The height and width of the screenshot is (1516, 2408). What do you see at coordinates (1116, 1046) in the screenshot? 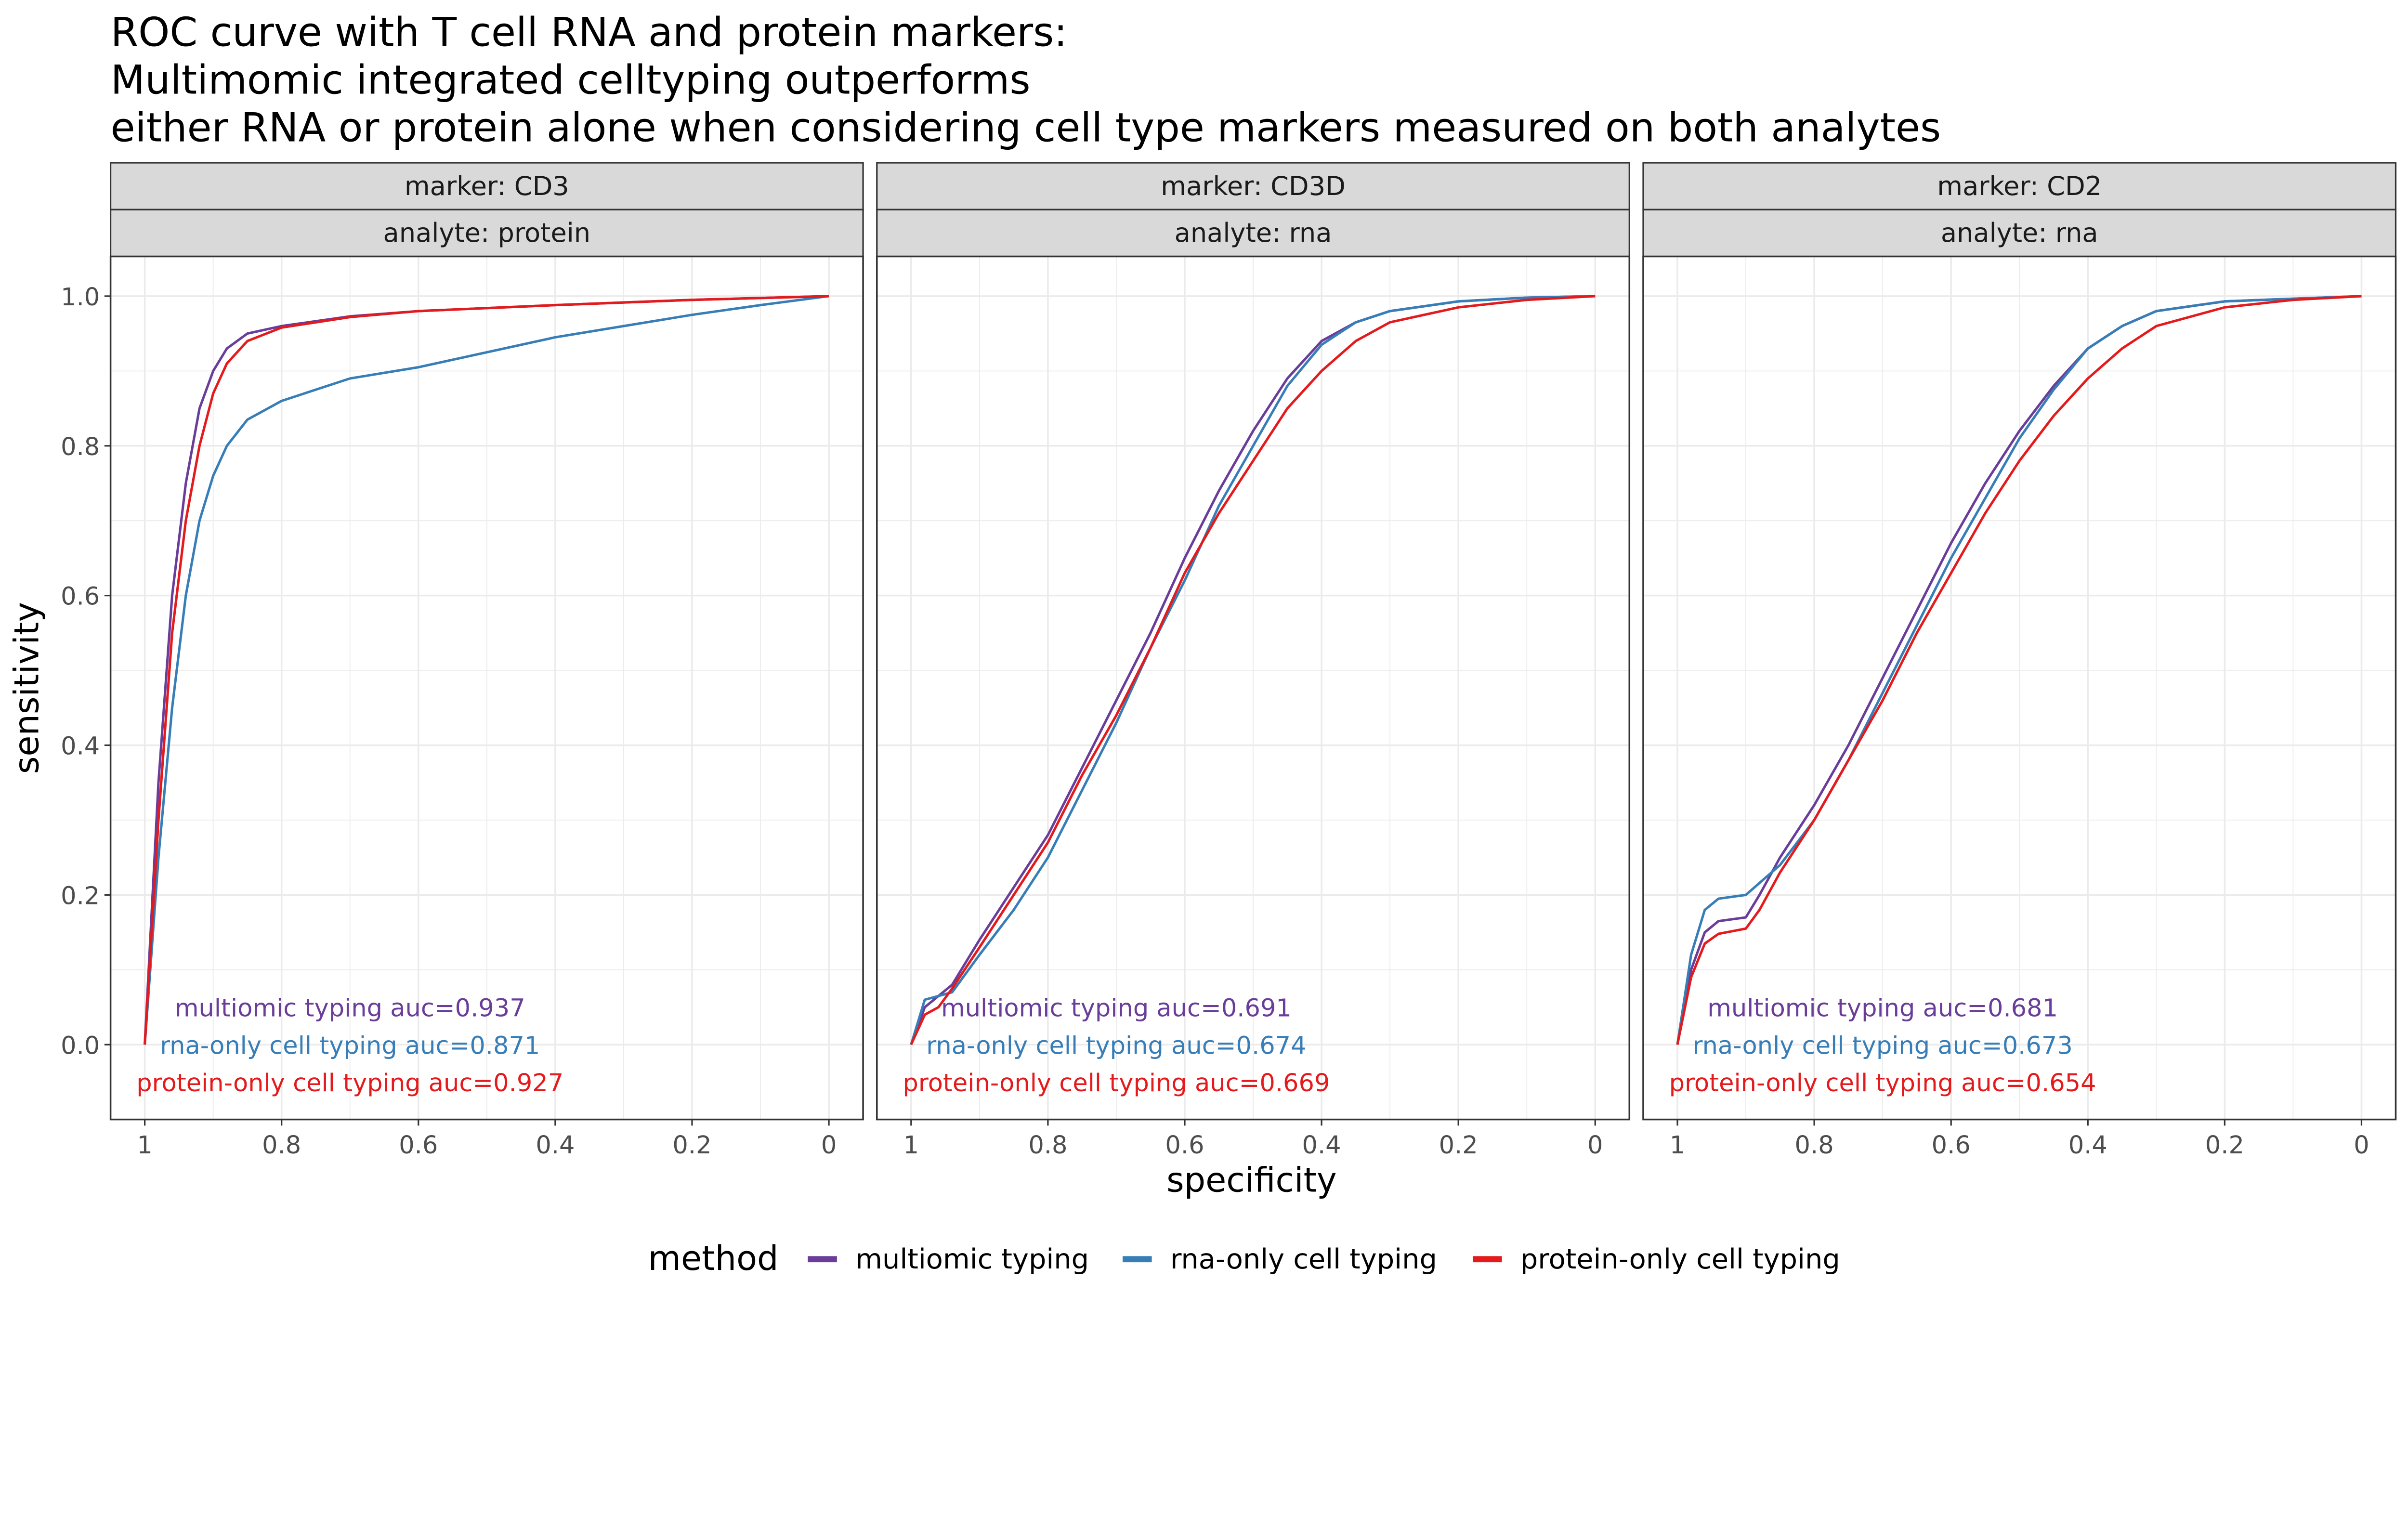
I see `auc-annotation: rna-only cell typing auc=0.674` at bounding box center [1116, 1046].